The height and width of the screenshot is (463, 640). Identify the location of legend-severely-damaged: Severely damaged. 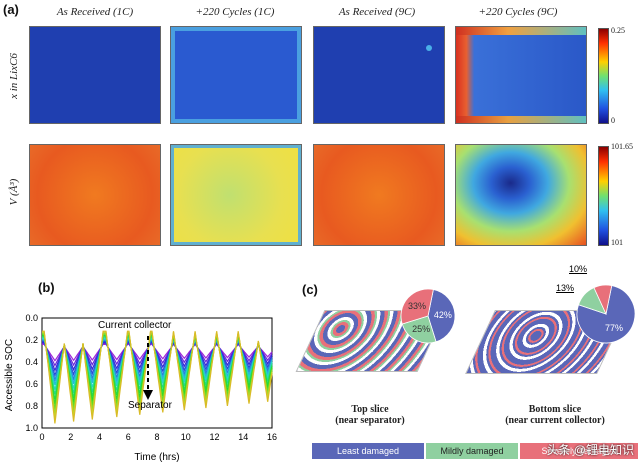
(579, 451).